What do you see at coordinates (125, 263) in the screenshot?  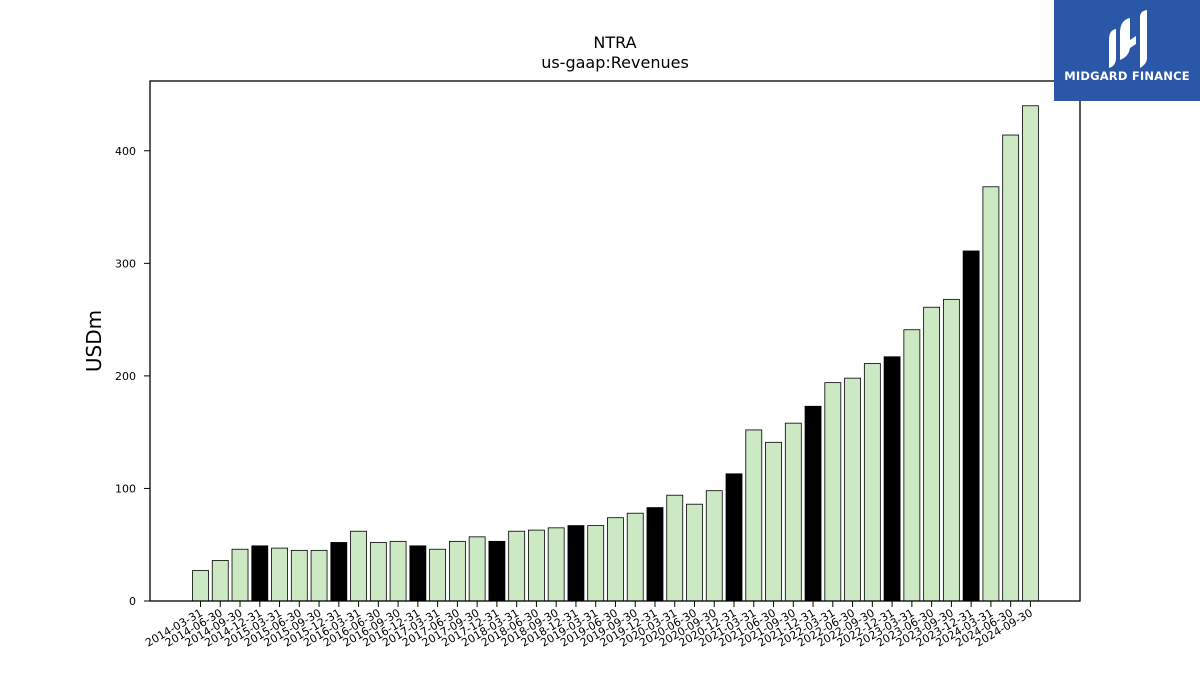 I see `y-tick-label: 300` at bounding box center [125, 263].